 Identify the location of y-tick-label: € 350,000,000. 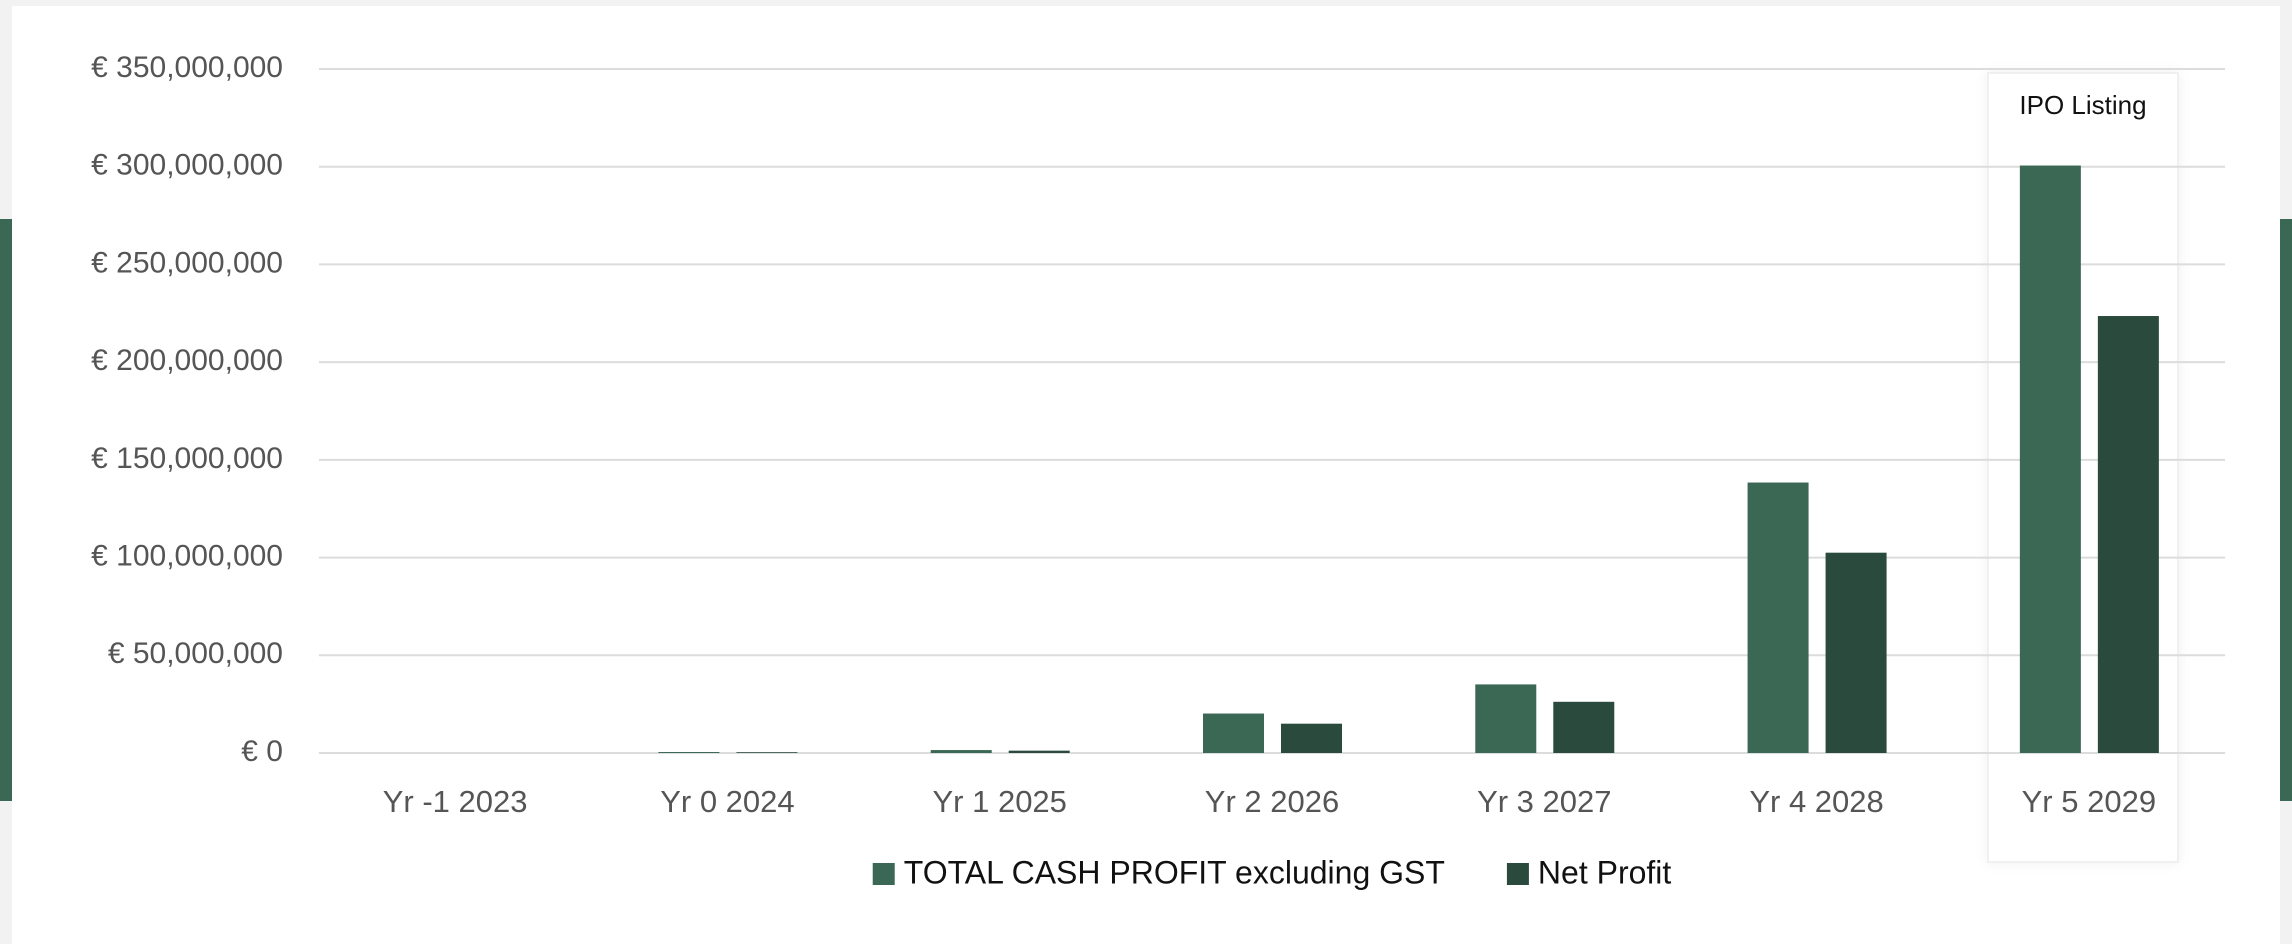
(187, 67).